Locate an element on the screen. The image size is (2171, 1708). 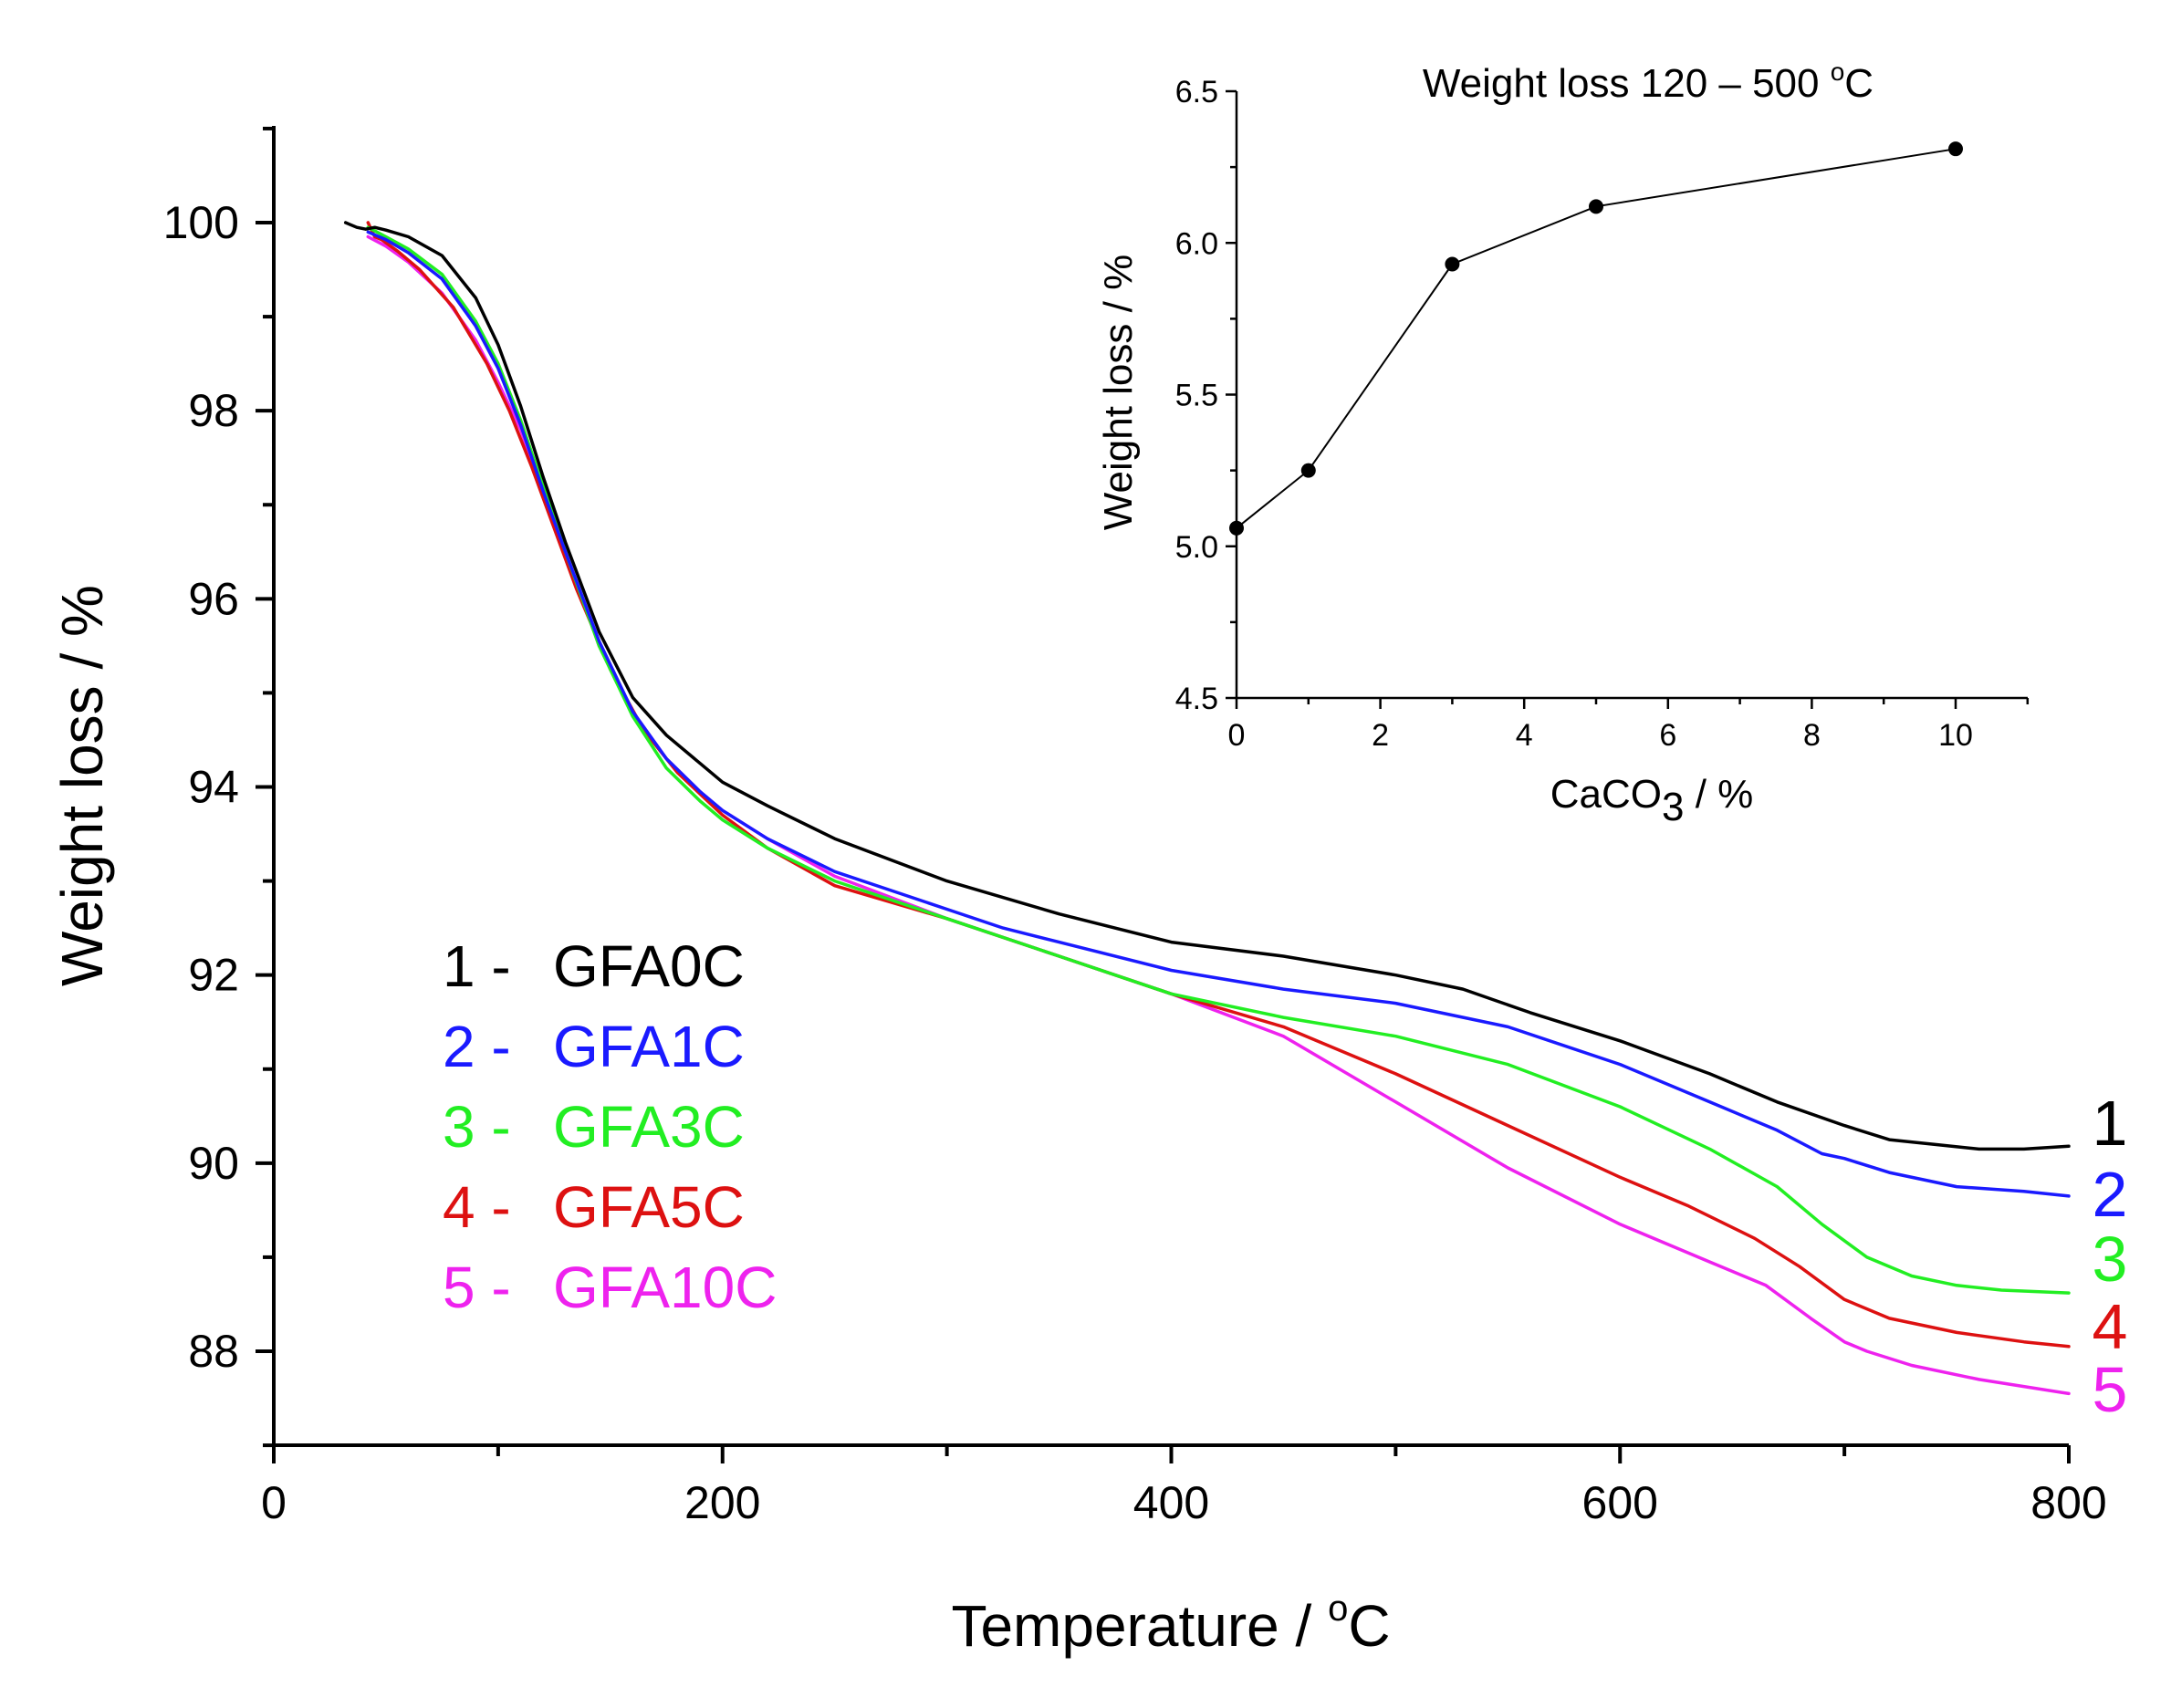
main-x-axis-degree: o is located at coordinates (1338, 1609).